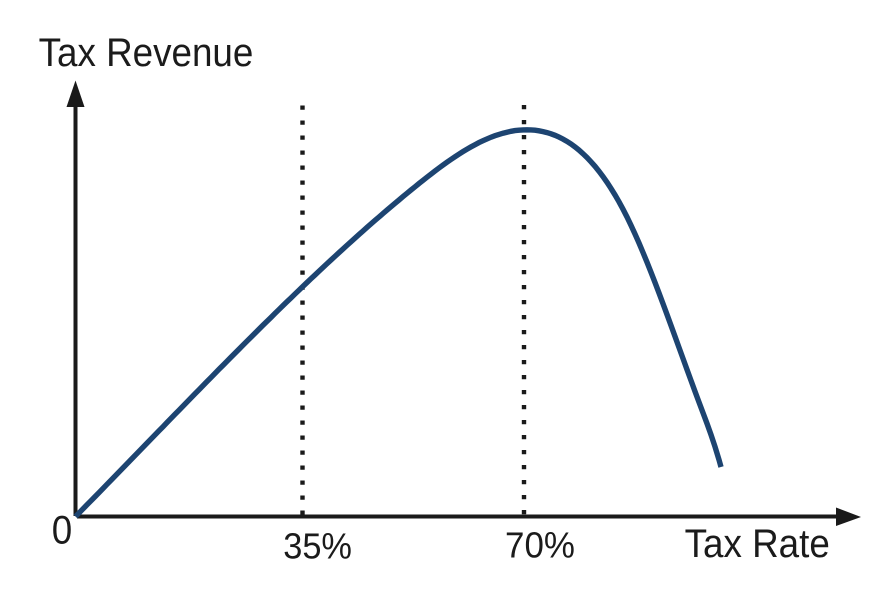 This screenshot has height=600, width=890. I want to click on svg-text: 35%, so click(317, 547).